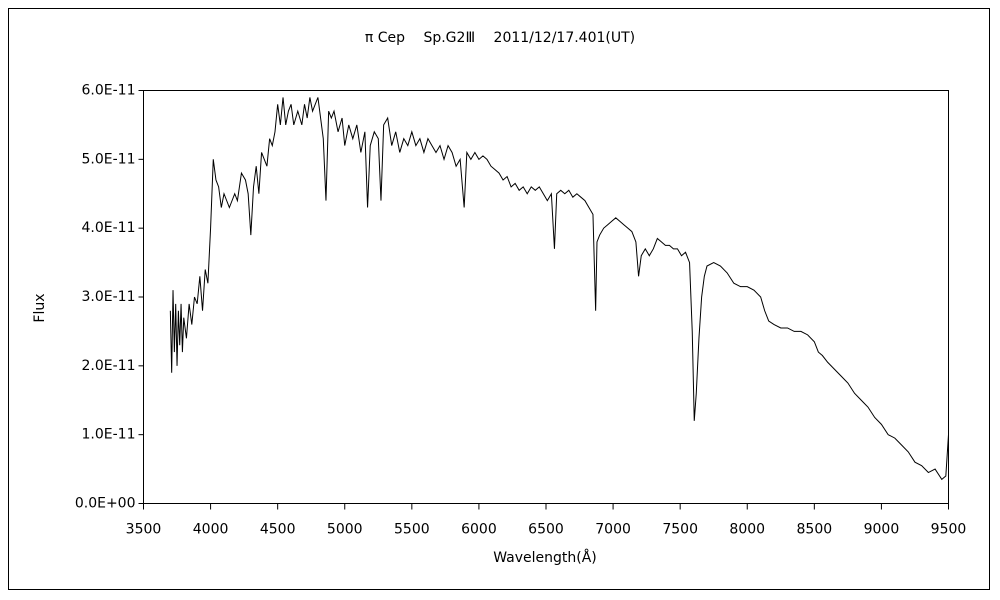  I want to click on x-tick-label: 8000, so click(747, 530).